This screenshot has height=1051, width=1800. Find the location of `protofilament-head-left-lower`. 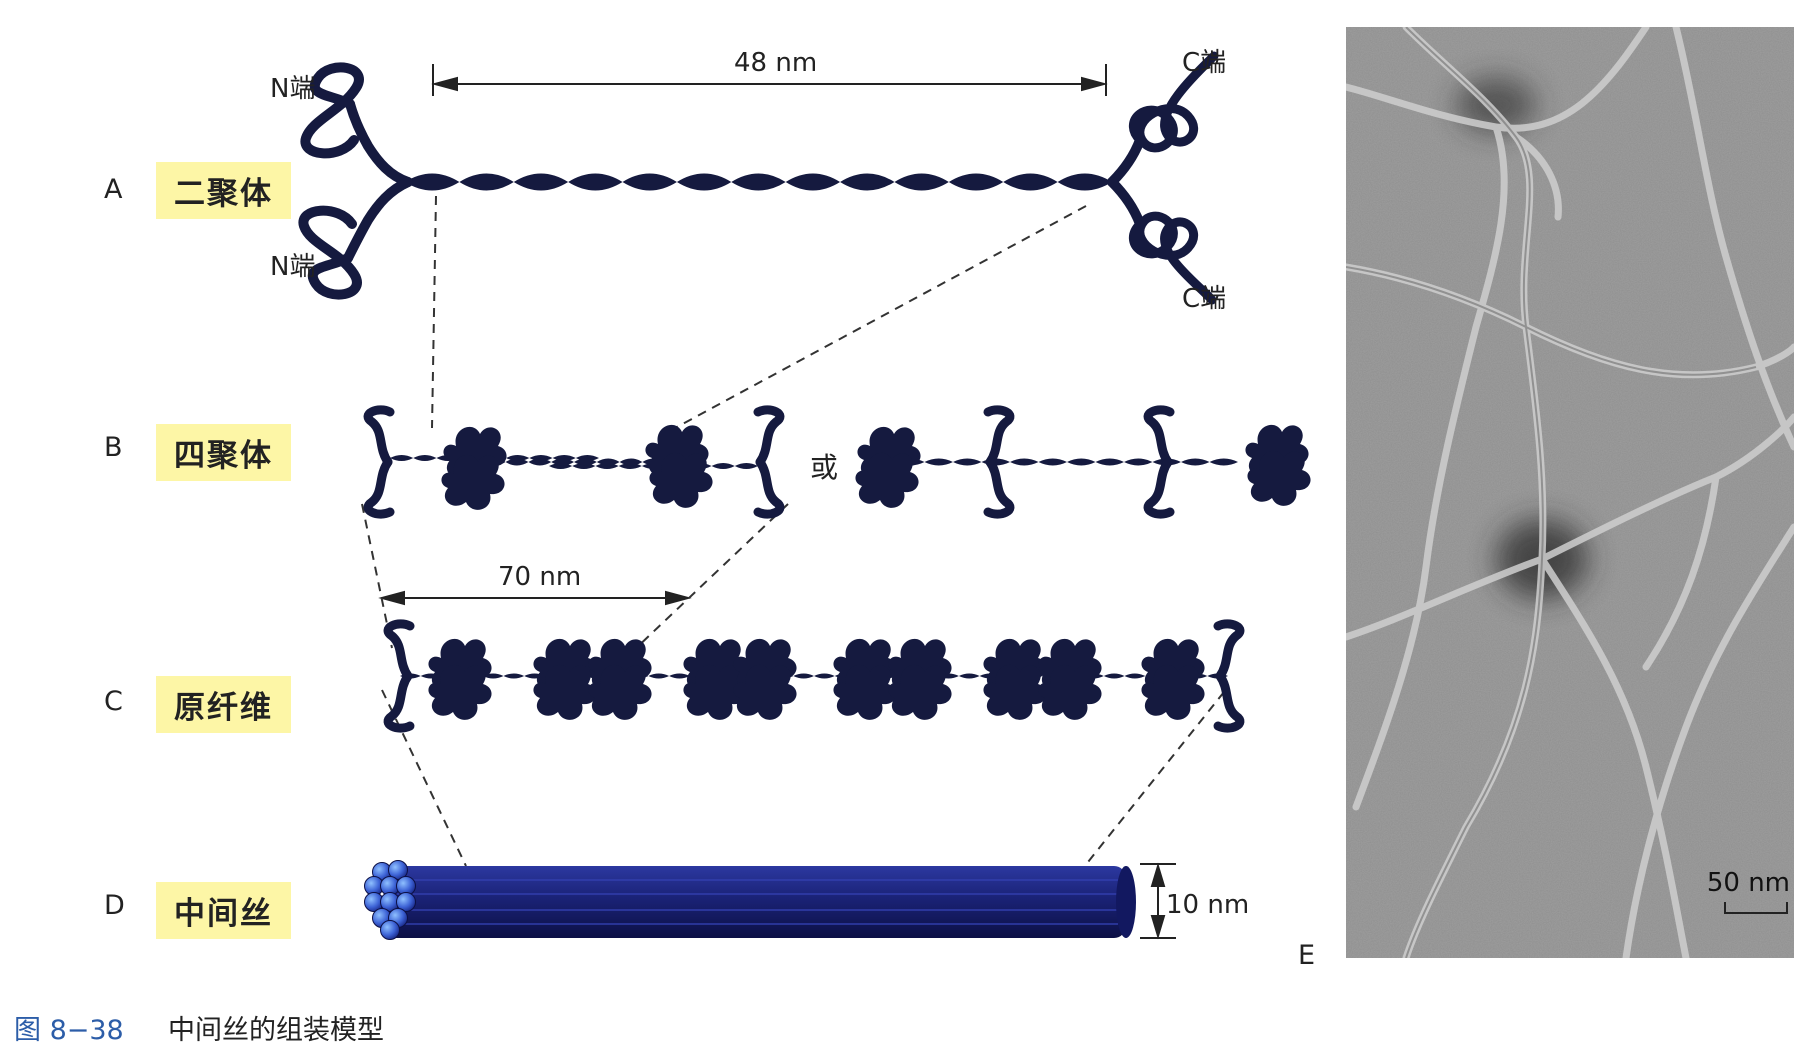

protofilament-head-left-lower is located at coordinates (399, 702).